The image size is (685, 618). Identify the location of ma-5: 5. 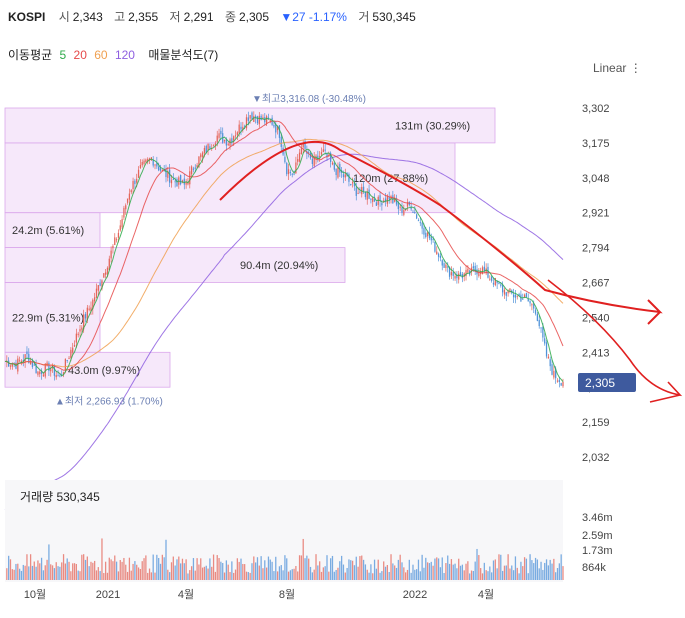
(63, 55).